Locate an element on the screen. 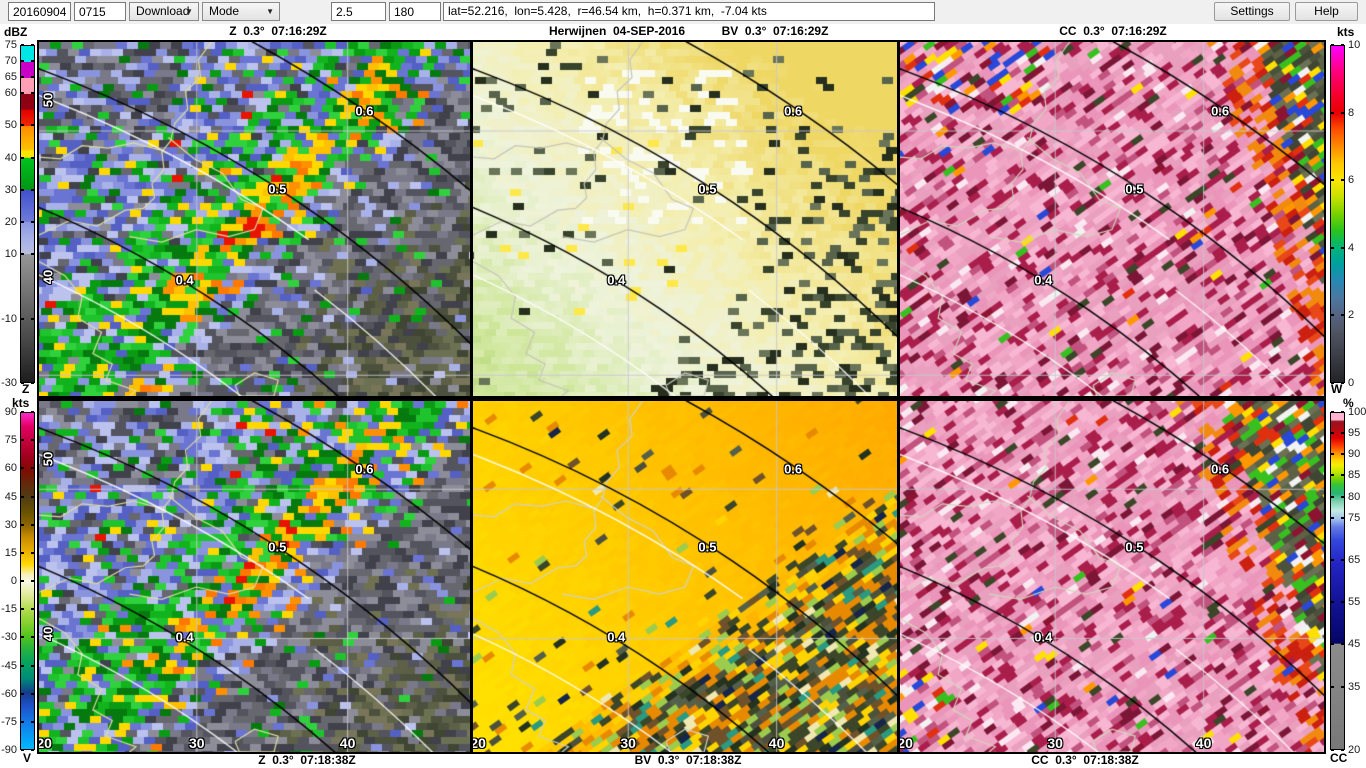 Image resolution: width=1366 pixels, height=768 pixels. range-ring-label: 50 is located at coordinates (48, 459).